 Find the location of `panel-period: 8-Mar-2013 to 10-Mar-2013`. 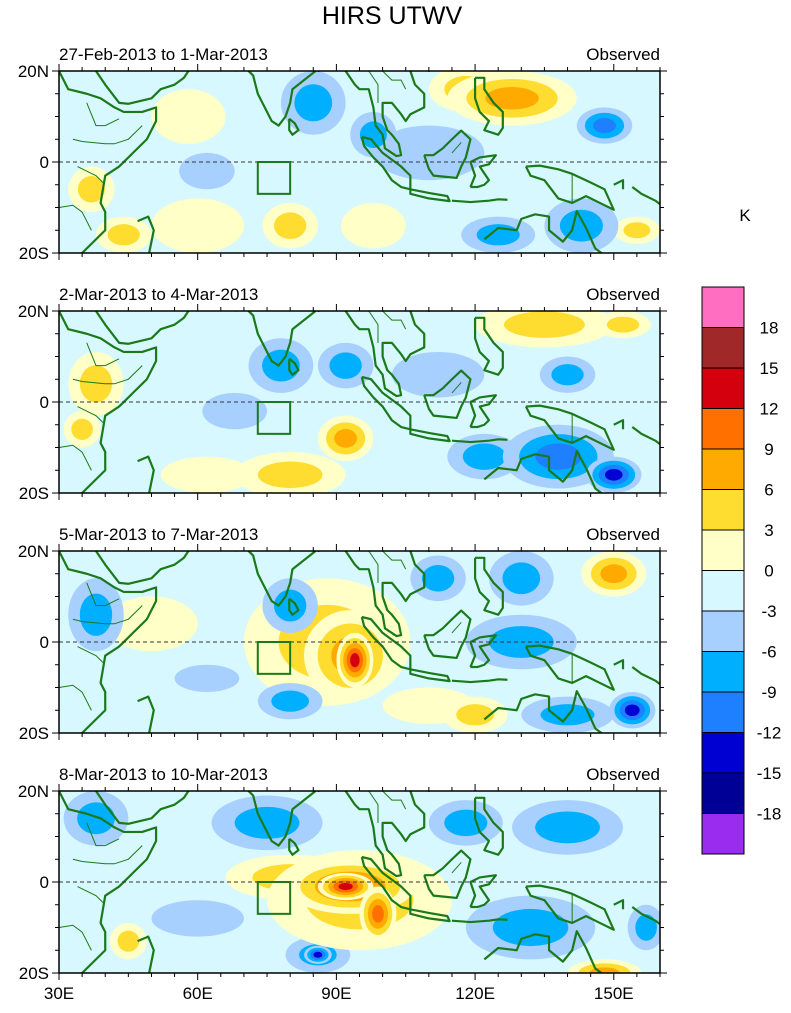

panel-period: 8-Mar-2013 to 10-Mar-2013 is located at coordinates (163, 774).